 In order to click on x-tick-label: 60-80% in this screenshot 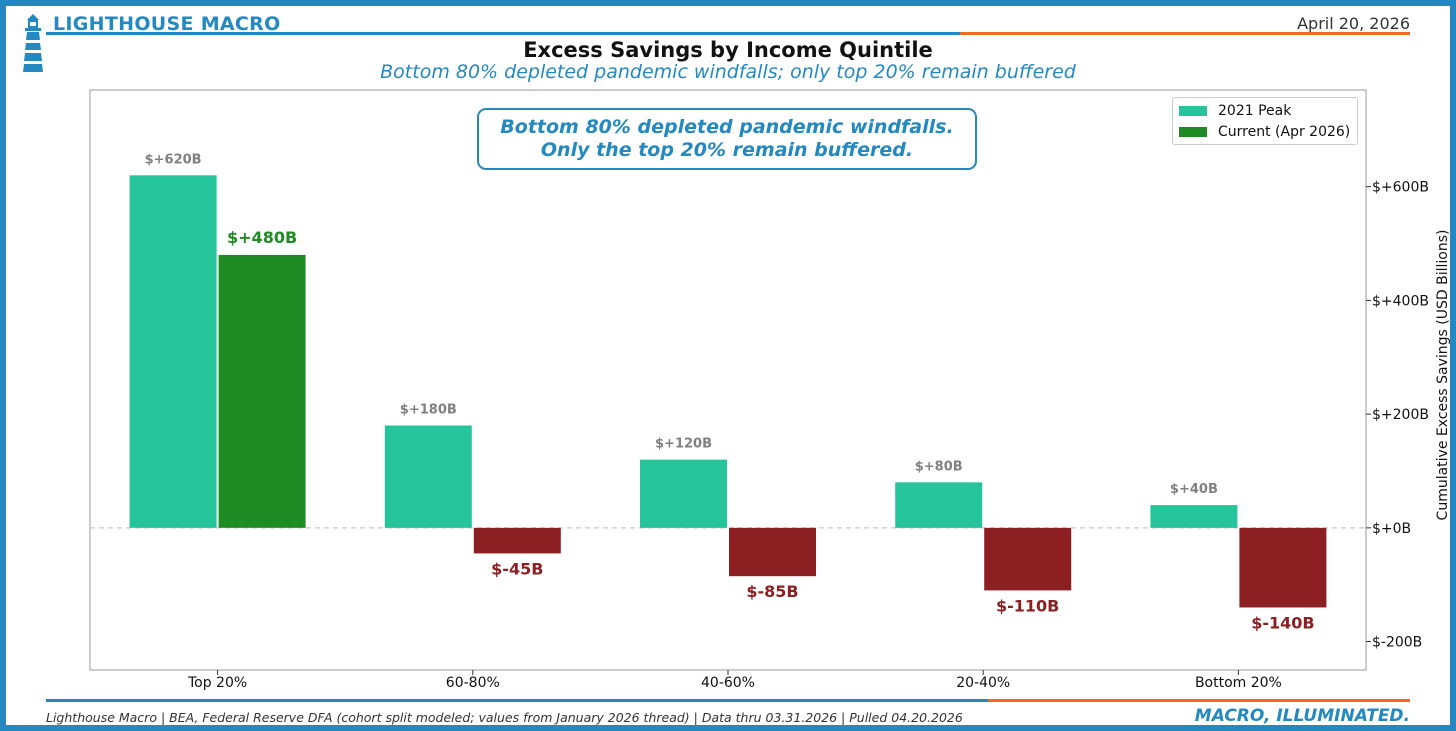, I will do `click(473, 683)`.